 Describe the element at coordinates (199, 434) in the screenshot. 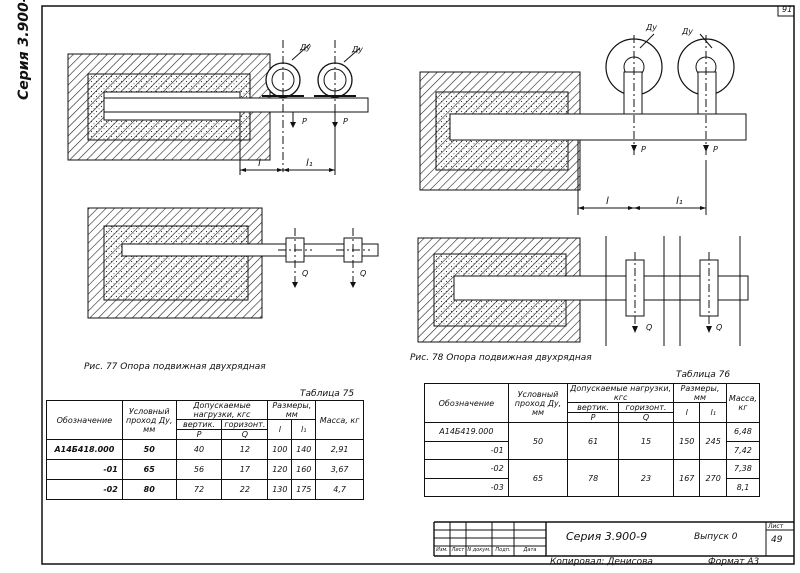

I see `table75-header-p: P` at that location.